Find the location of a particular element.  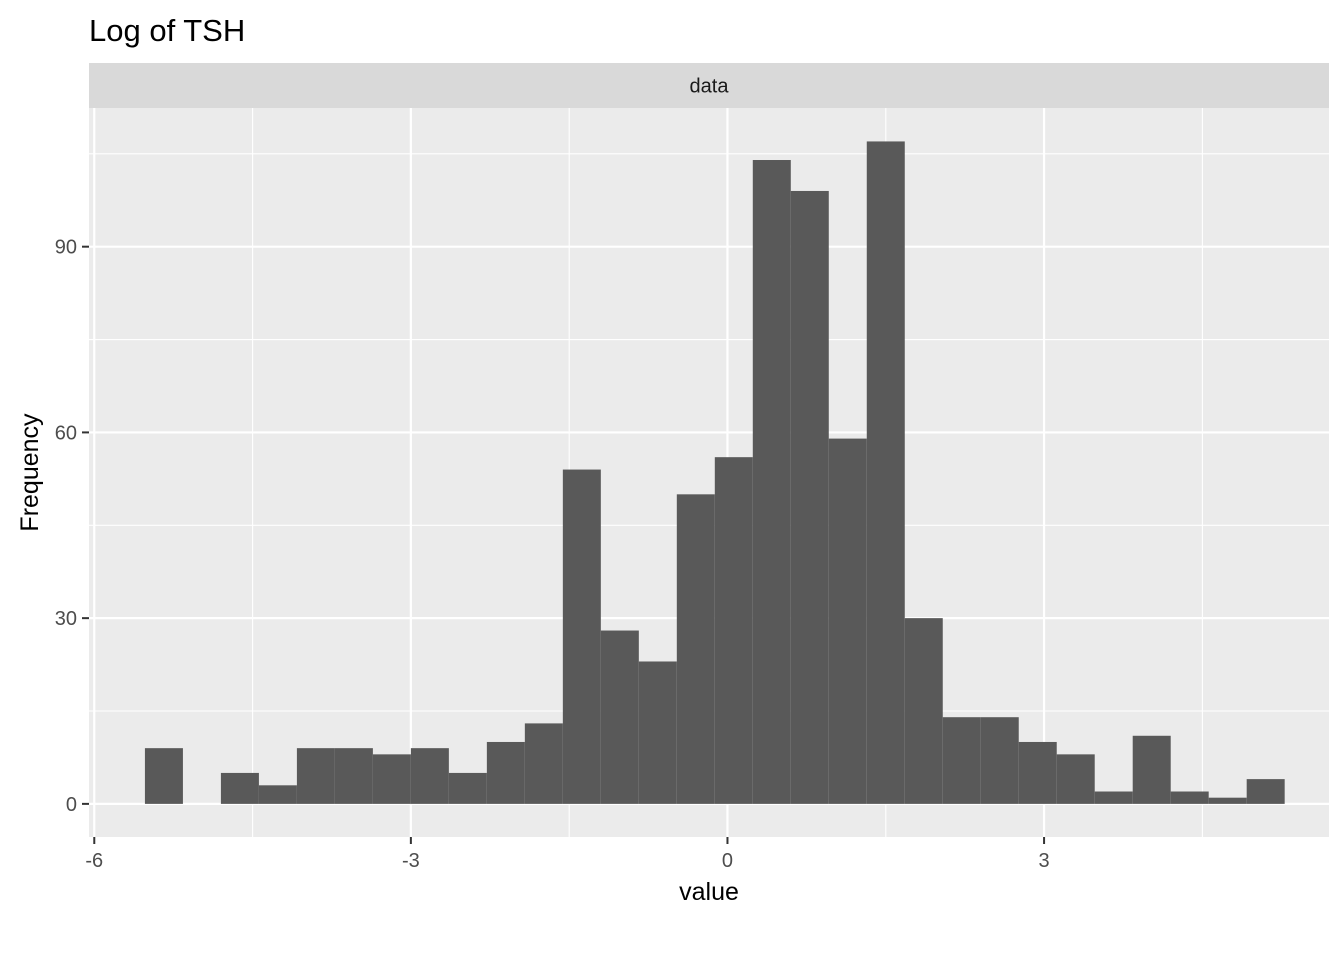

y-axis-title: Frequency is located at coordinates (30, 472).